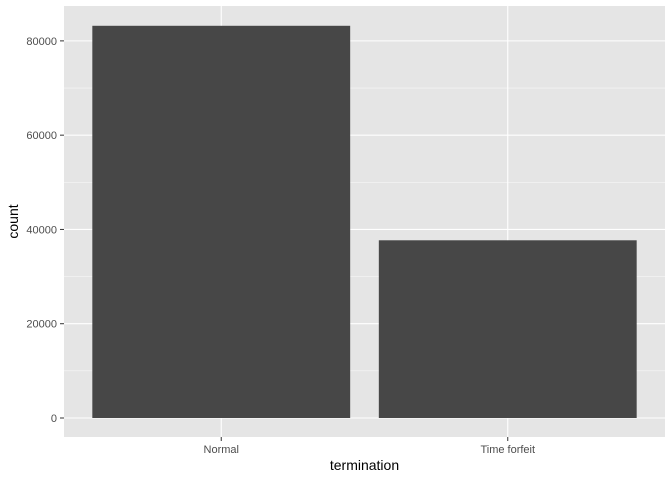 The height and width of the screenshot is (480, 672). I want to click on y-axis: 0 20000 40000 60000 80000, so click(45, 230).